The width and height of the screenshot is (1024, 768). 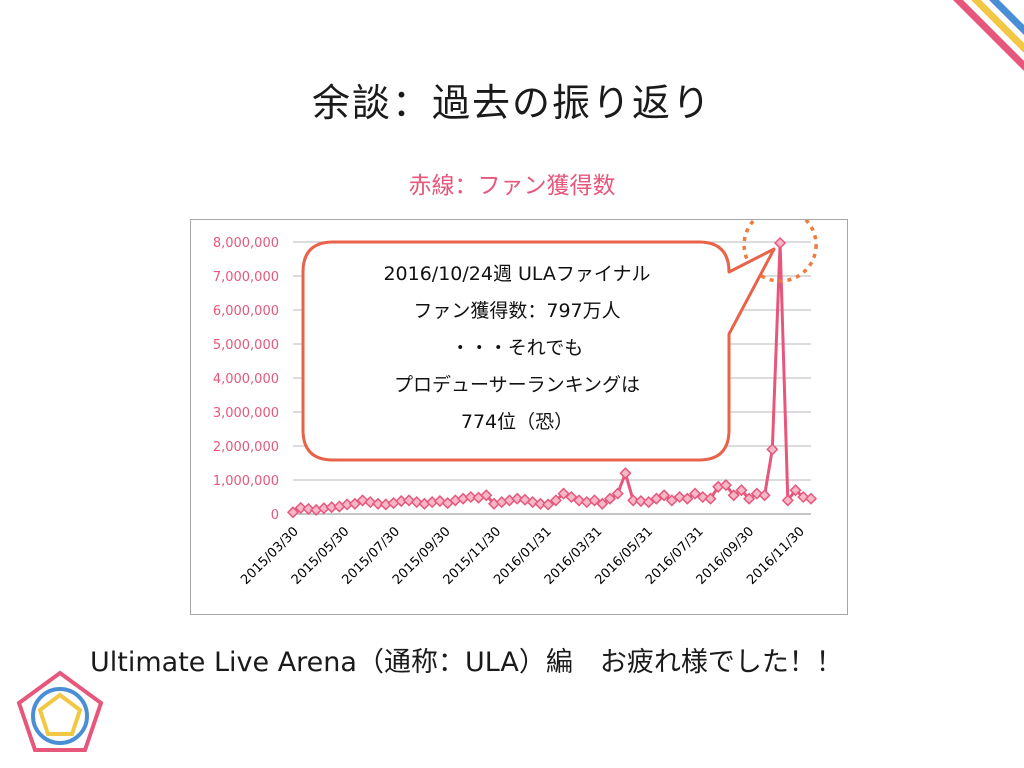 I want to click on y-tick-label: 1,000,000, so click(x=246, y=481).